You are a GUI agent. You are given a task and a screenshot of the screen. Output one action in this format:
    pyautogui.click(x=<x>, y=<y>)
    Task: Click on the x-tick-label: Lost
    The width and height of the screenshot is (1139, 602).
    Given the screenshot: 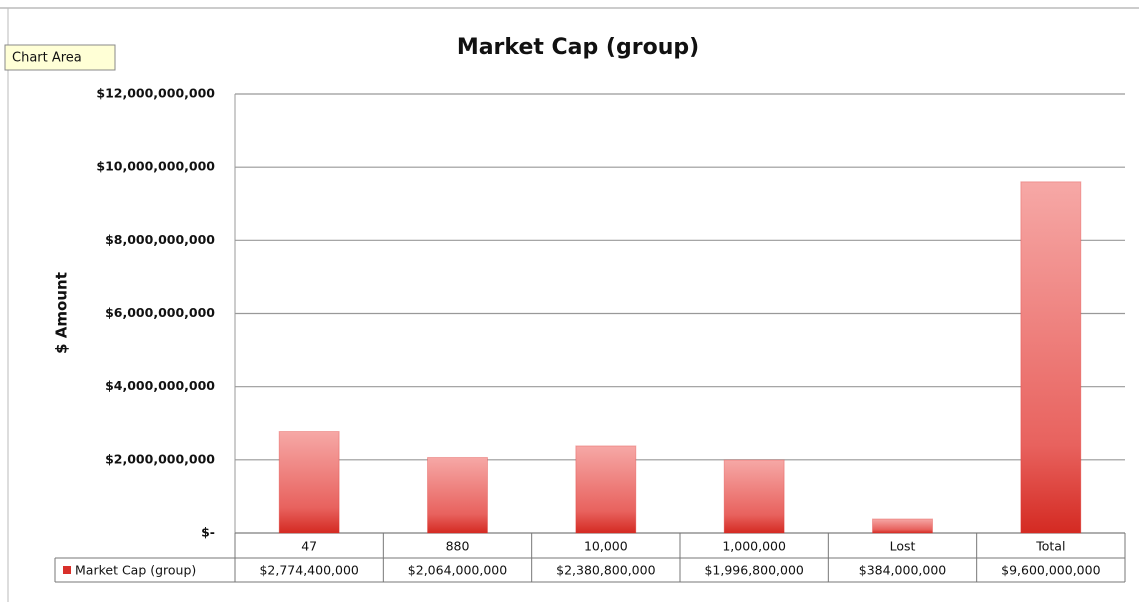 What is the action you would take?
    pyautogui.click(x=903, y=546)
    